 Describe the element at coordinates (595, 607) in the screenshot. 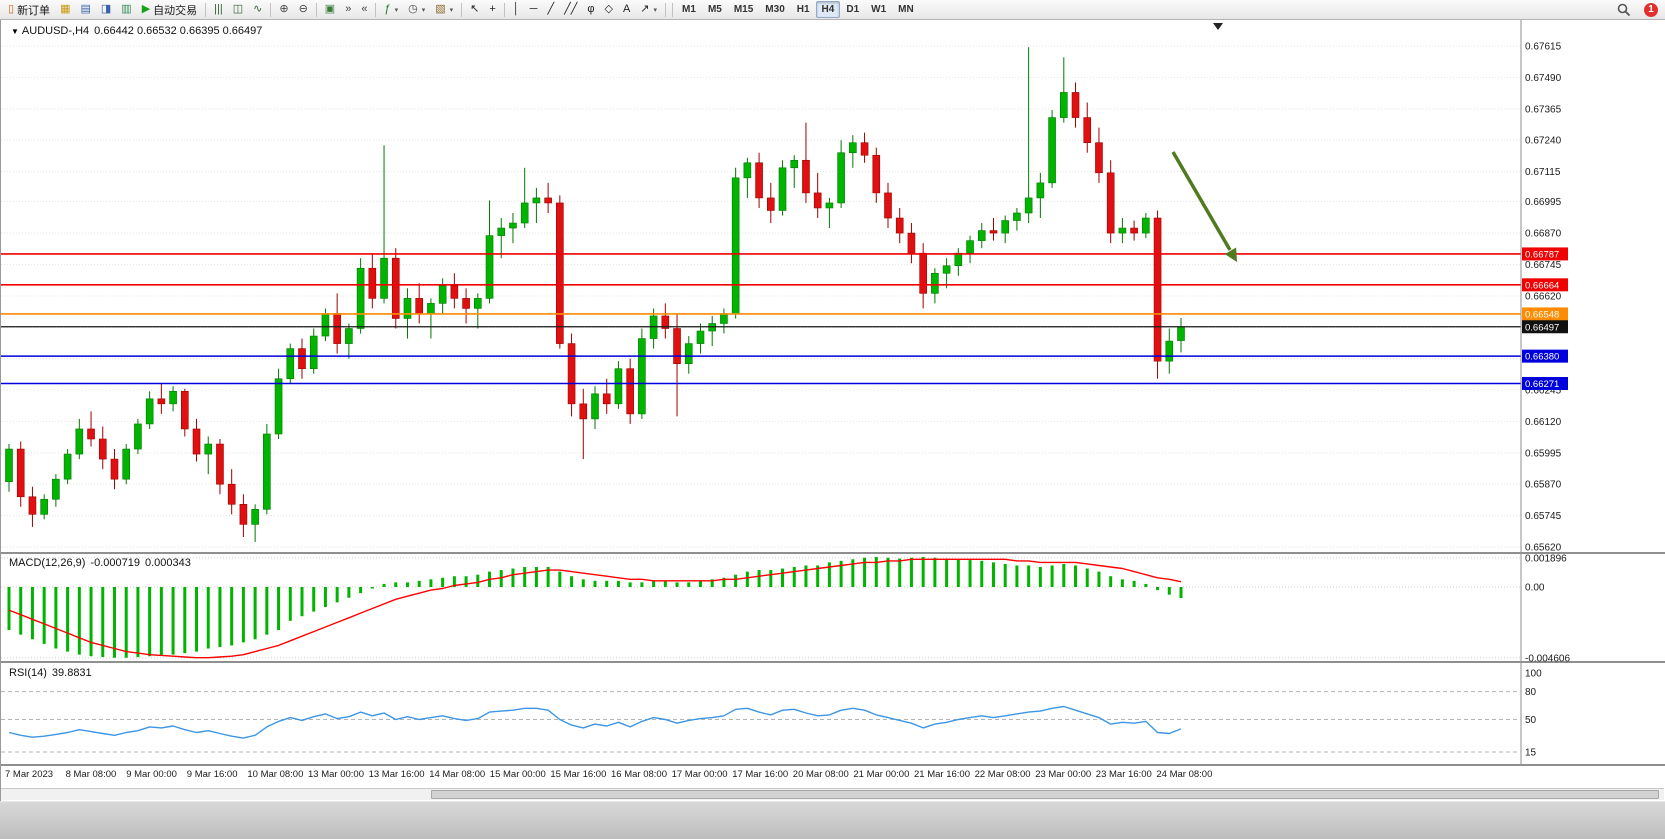

I see `macd-histogram` at that location.